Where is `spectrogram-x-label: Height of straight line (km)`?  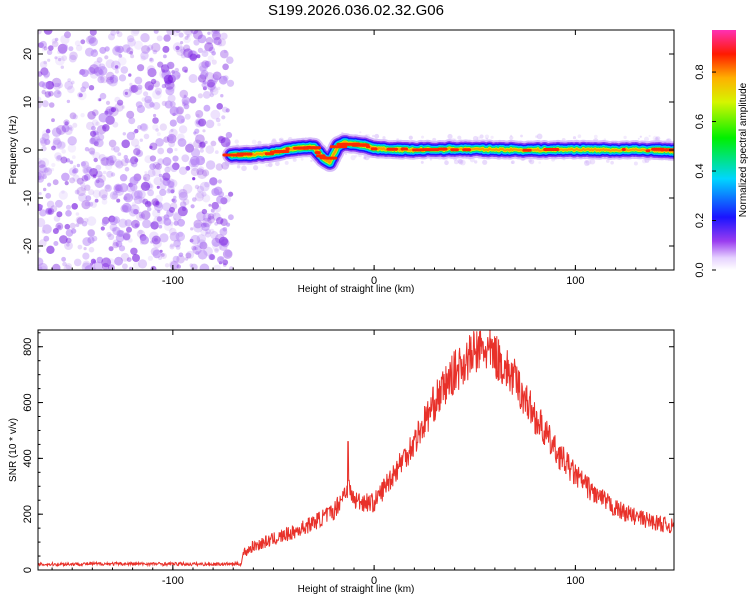 spectrogram-x-label: Height of straight line (km) is located at coordinates (356, 289).